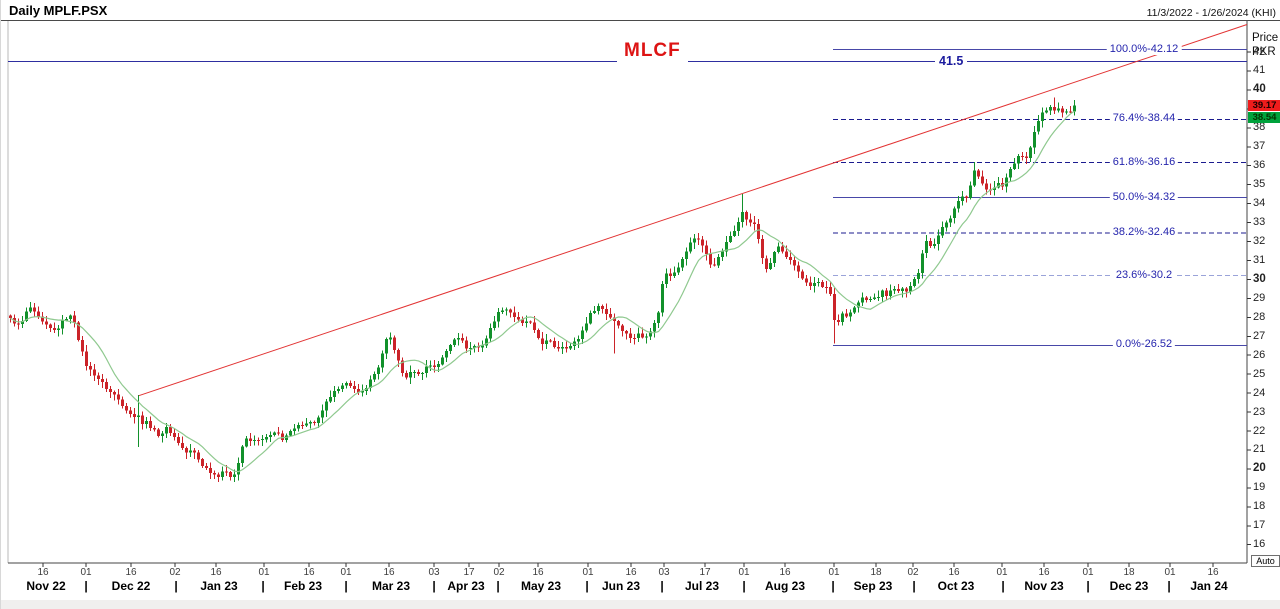 The image size is (1280, 609). What do you see at coordinates (1259, 259) in the screenshot?
I see `y-axis-label: 31` at bounding box center [1259, 259].